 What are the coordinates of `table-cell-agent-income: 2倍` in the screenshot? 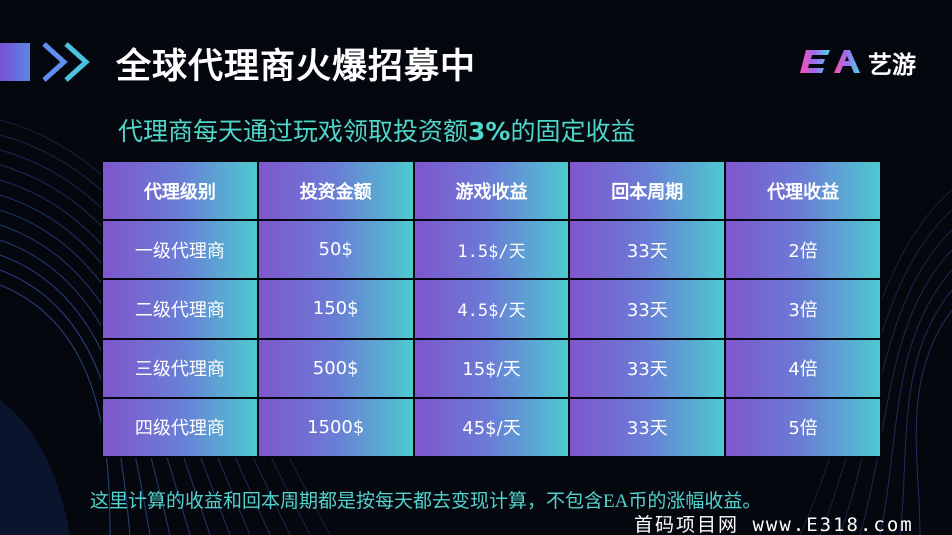 It's located at (803, 250).